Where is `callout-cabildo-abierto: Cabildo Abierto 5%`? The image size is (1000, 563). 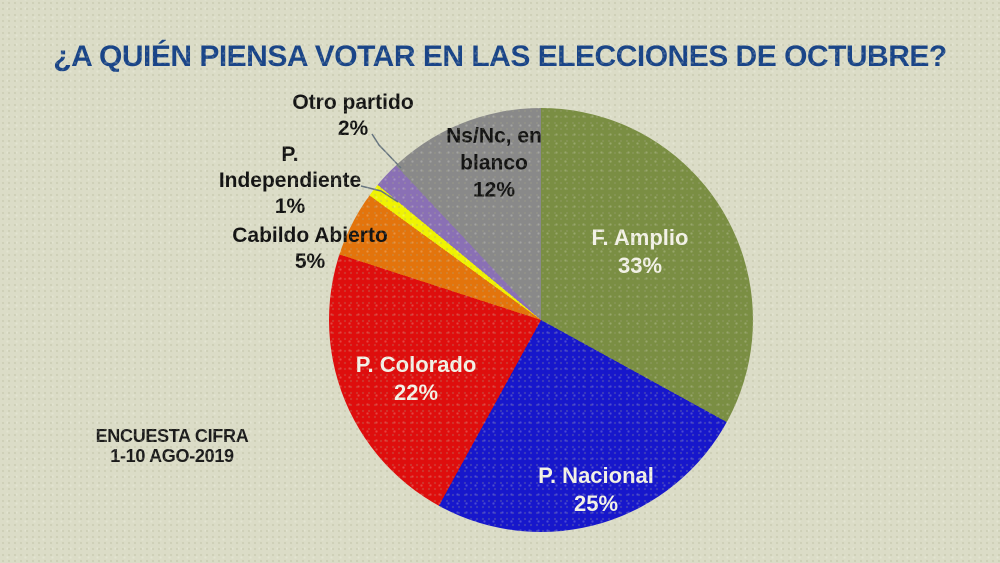 callout-cabildo-abierto: Cabildo Abierto 5% is located at coordinates (310, 249).